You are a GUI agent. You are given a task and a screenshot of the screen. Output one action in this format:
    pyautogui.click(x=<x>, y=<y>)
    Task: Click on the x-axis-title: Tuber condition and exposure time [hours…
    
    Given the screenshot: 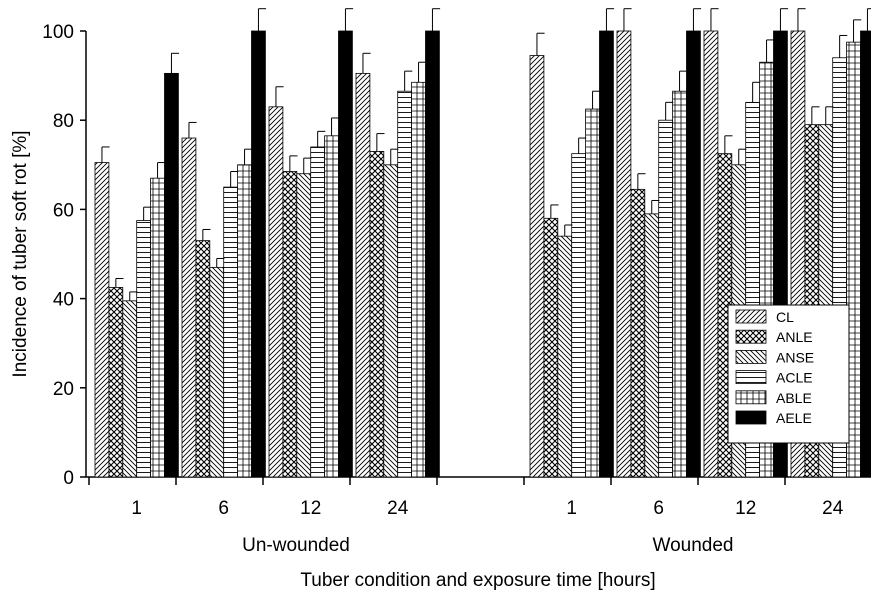 What is the action you would take?
    pyautogui.click(x=477, y=580)
    